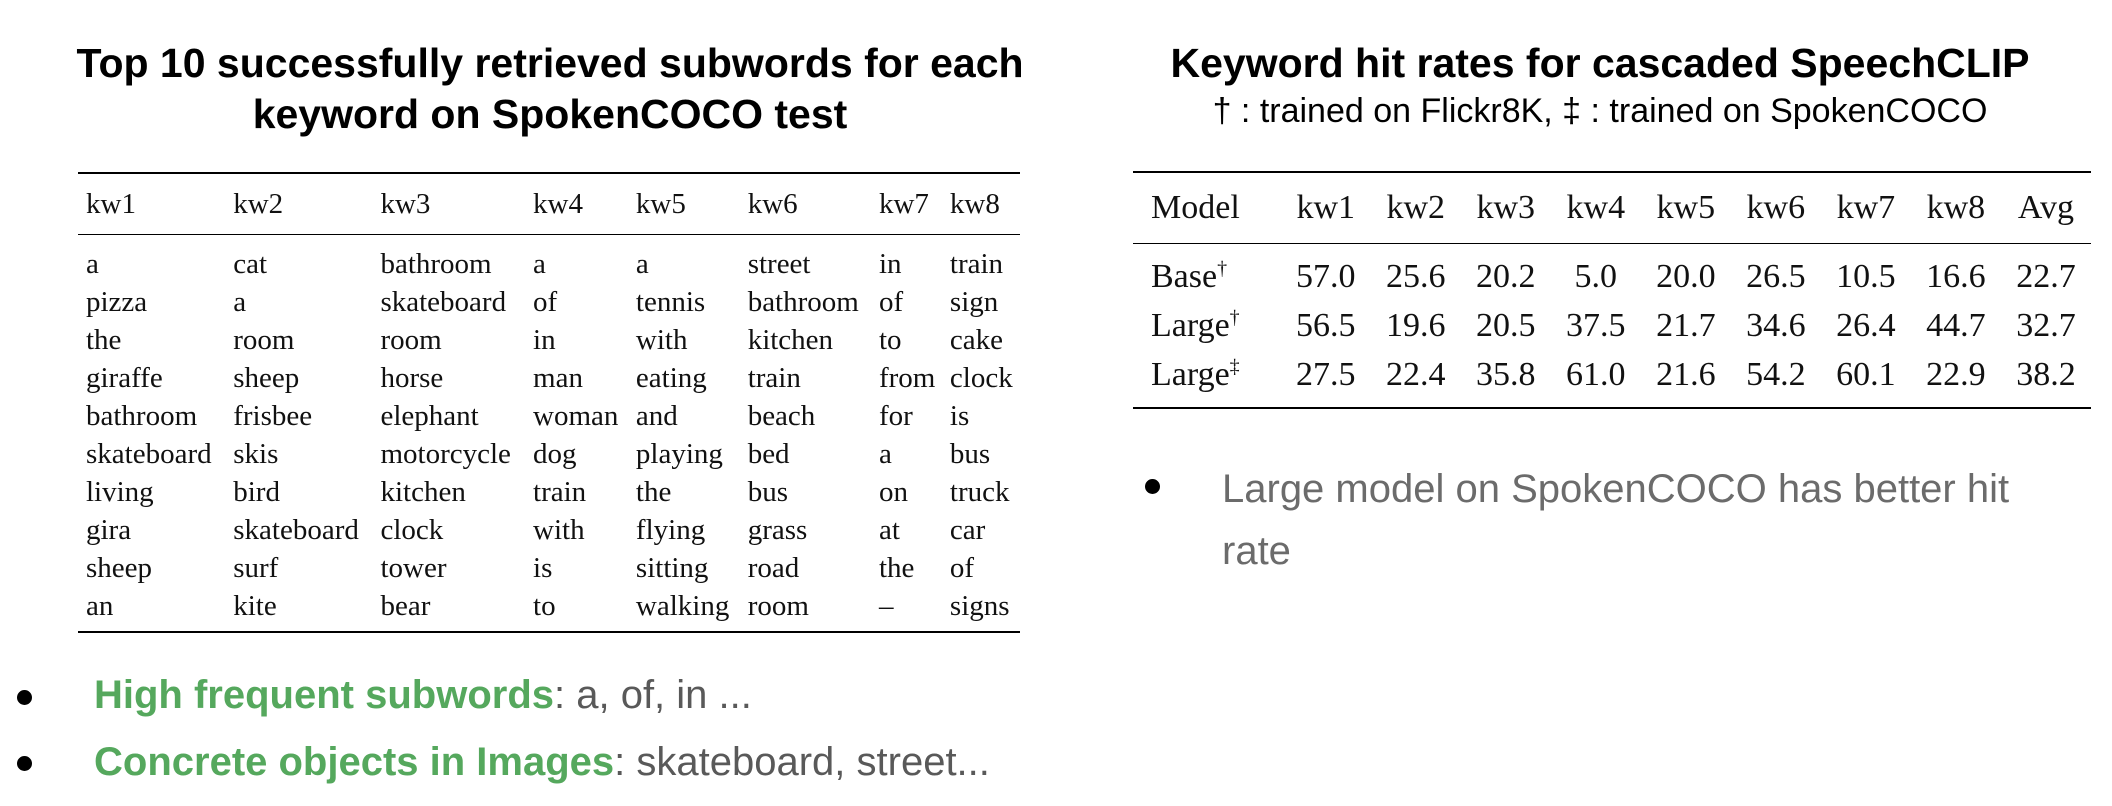 Image resolution: width=2112 pixels, height=806 pixels. I want to click on column-header: kw4, so click(1595, 208).